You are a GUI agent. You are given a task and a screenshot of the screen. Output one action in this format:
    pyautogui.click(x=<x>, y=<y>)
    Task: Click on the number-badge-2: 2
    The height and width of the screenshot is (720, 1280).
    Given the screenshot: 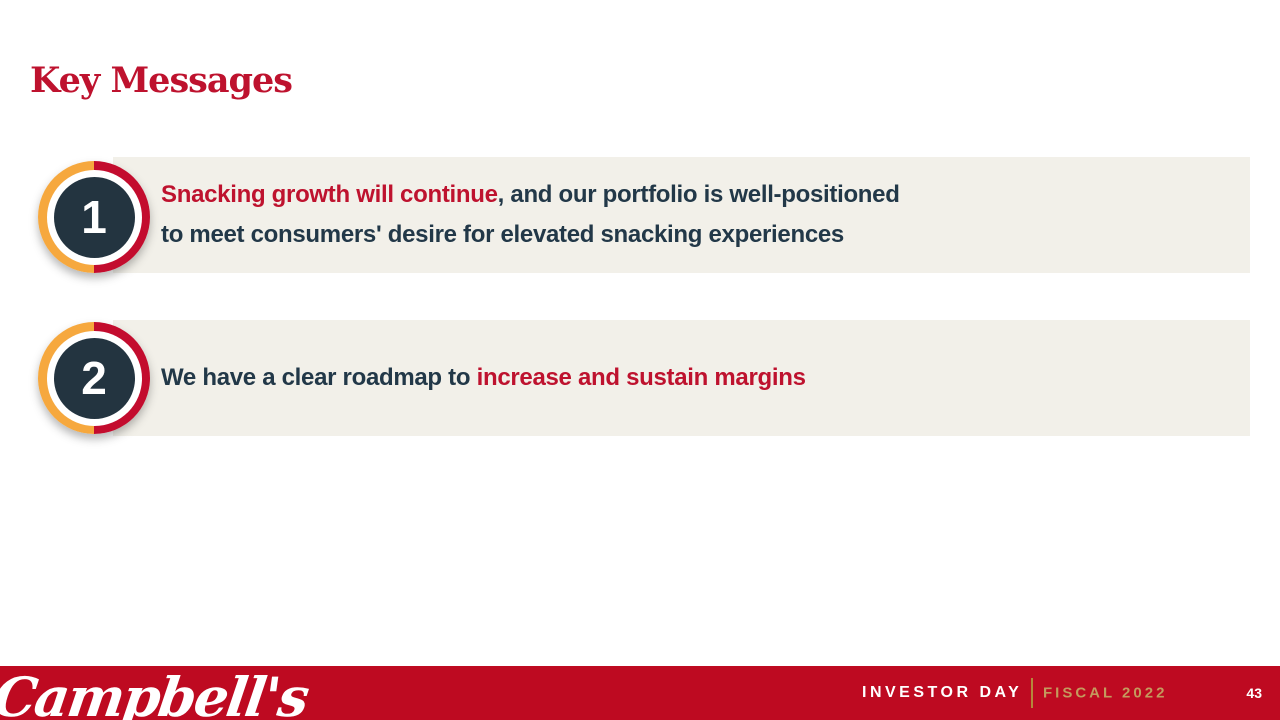 What is the action you would take?
    pyautogui.click(x=94, y=378)
    